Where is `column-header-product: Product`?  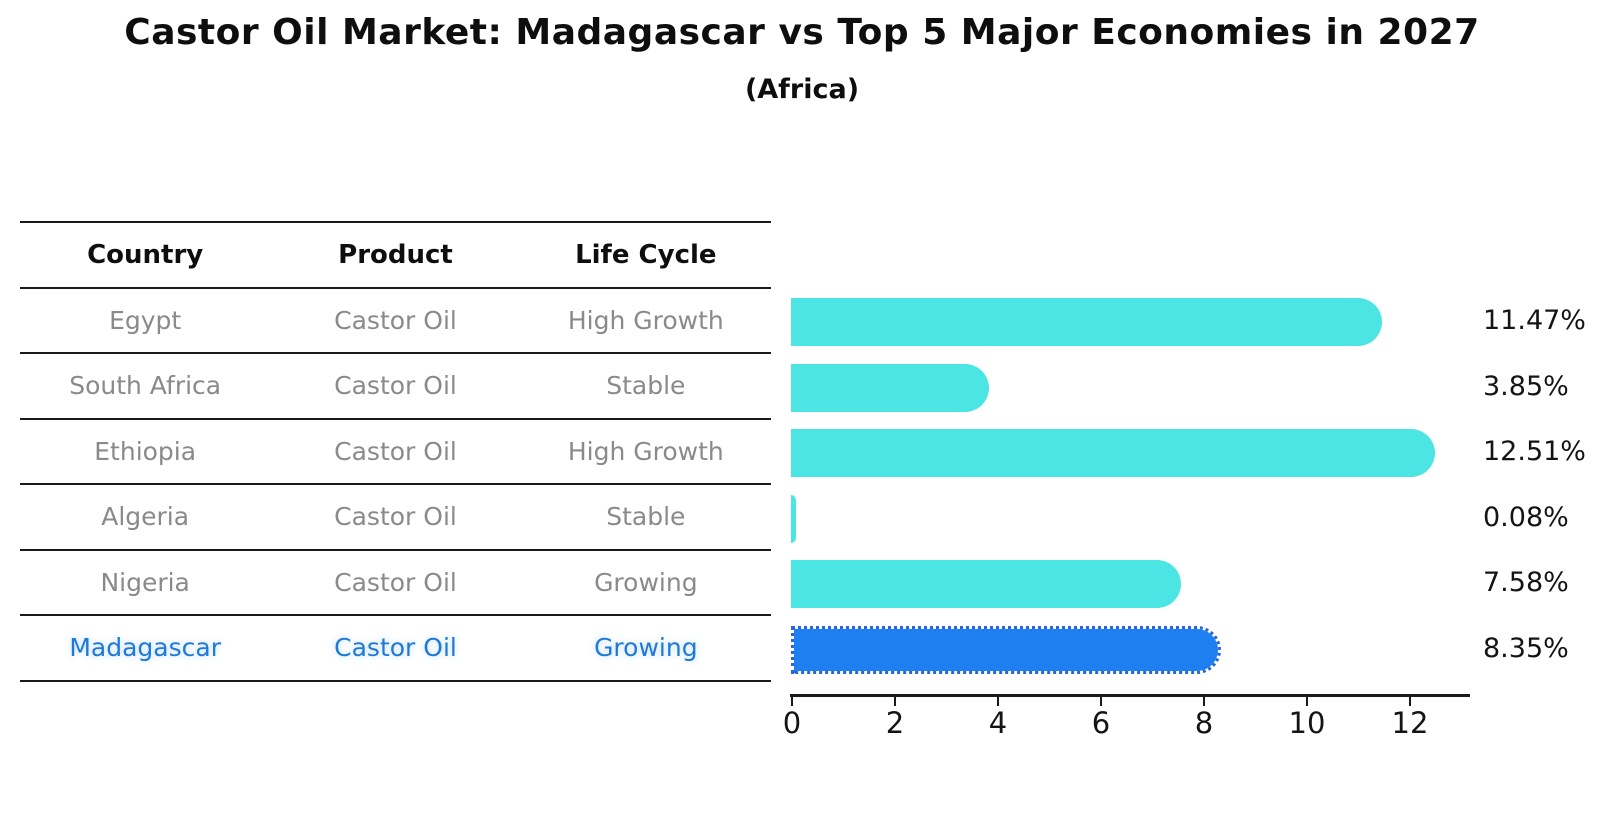 column-header-product: Product is located at coordinates (395, 254).